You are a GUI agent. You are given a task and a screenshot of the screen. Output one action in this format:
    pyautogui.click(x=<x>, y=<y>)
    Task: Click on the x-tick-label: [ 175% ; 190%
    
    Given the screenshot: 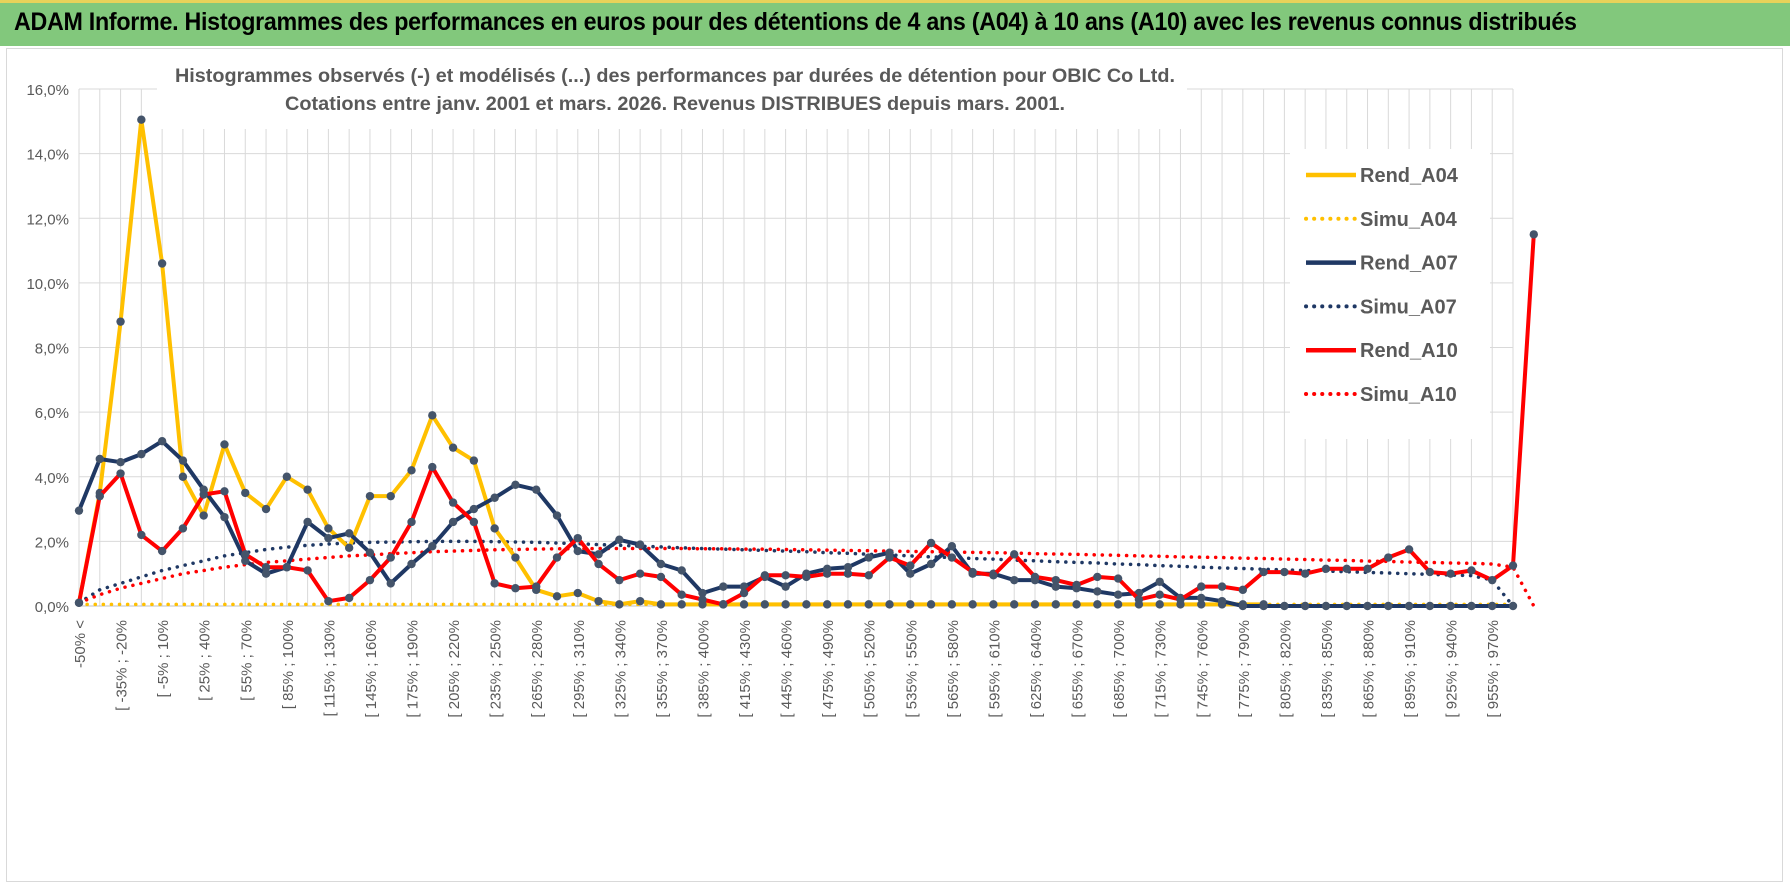 What is the action you would take?
    pyautogui.click(x=413, y=669)
    